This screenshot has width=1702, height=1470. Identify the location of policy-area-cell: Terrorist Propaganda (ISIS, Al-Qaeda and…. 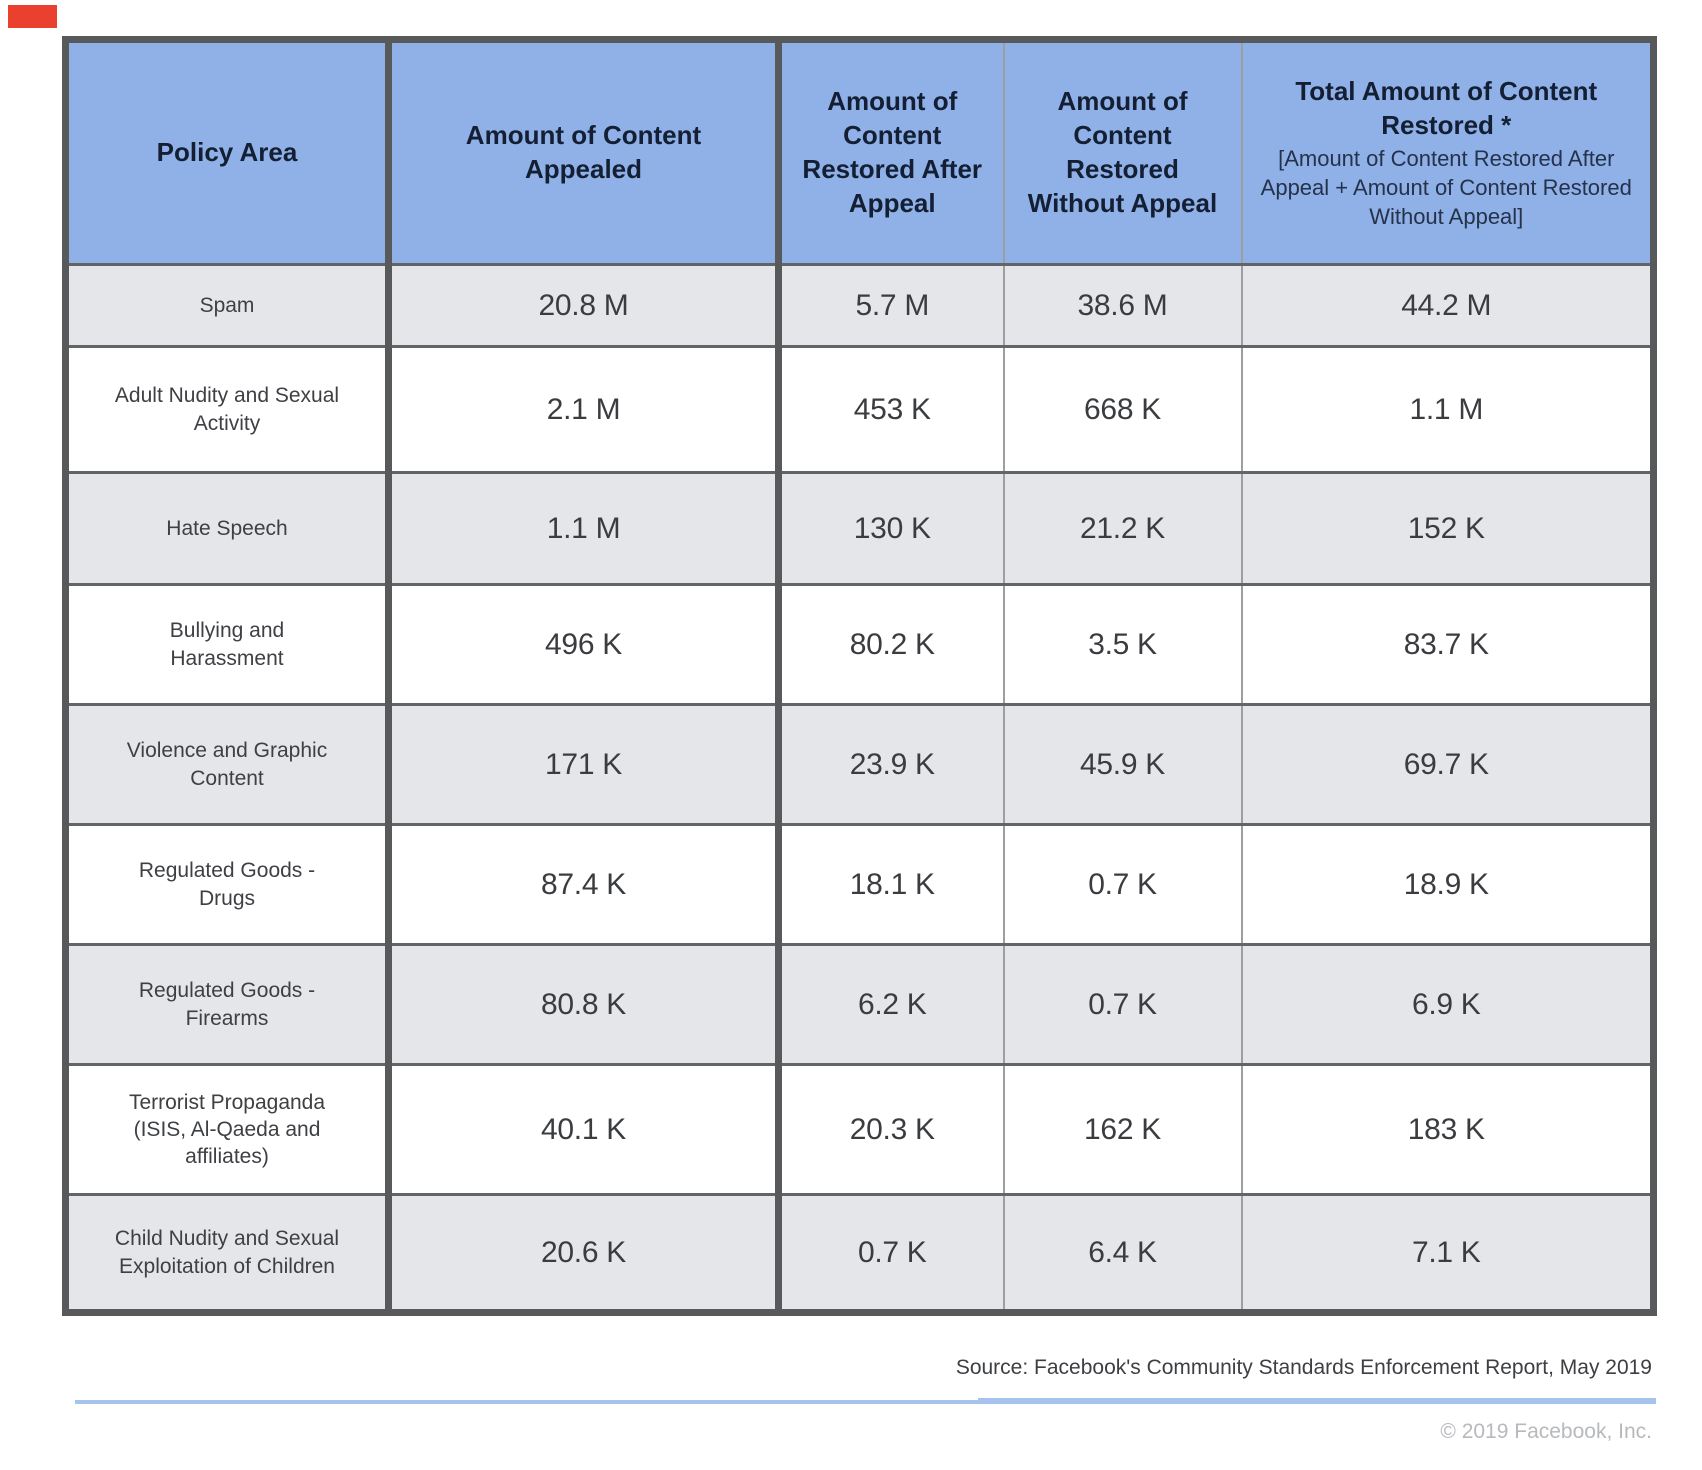
(228, 1129).